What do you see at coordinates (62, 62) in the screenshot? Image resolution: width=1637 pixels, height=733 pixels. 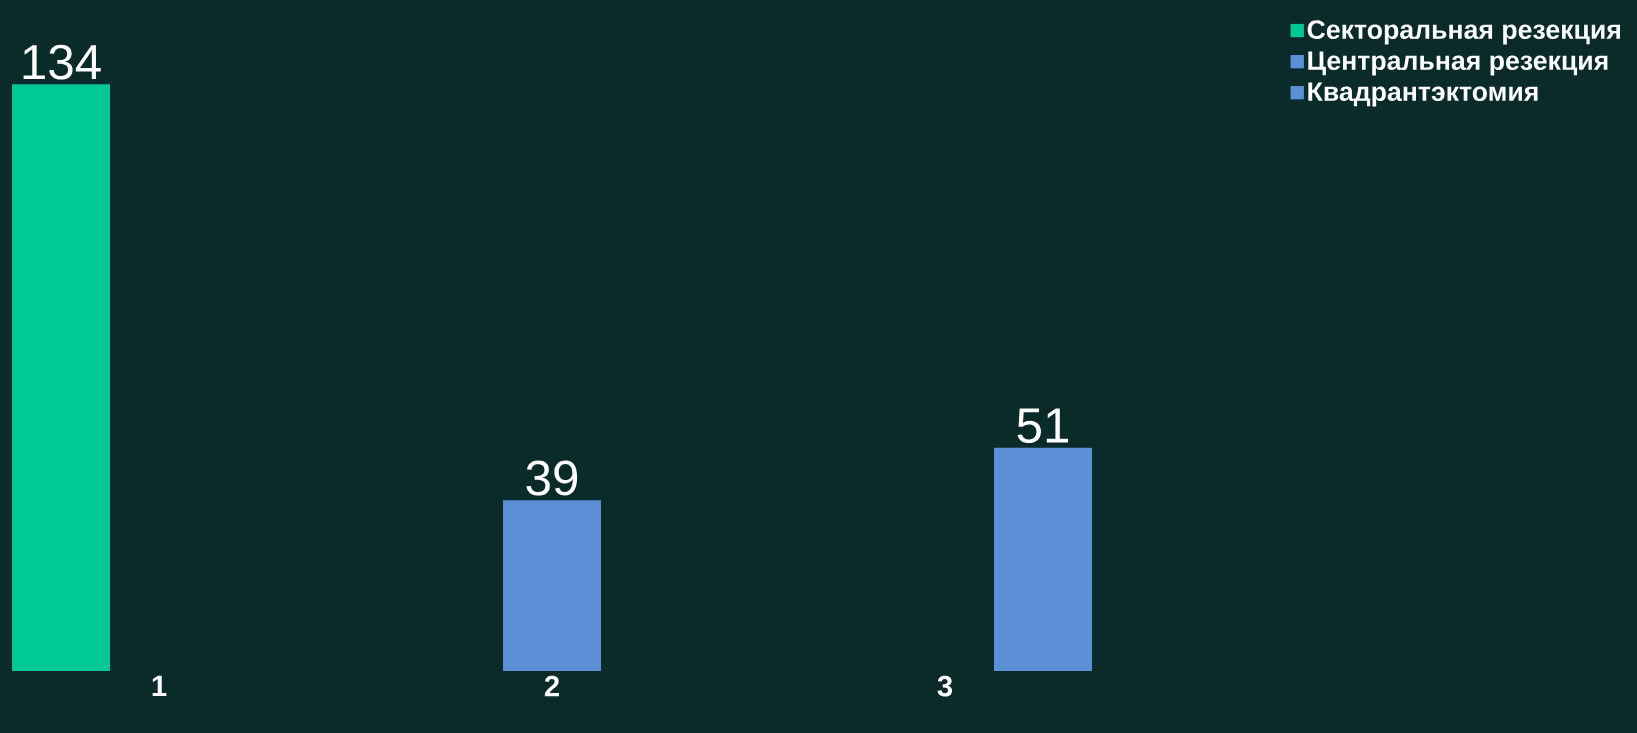 I see `data-label: 134` at bounding box center [62, 62].